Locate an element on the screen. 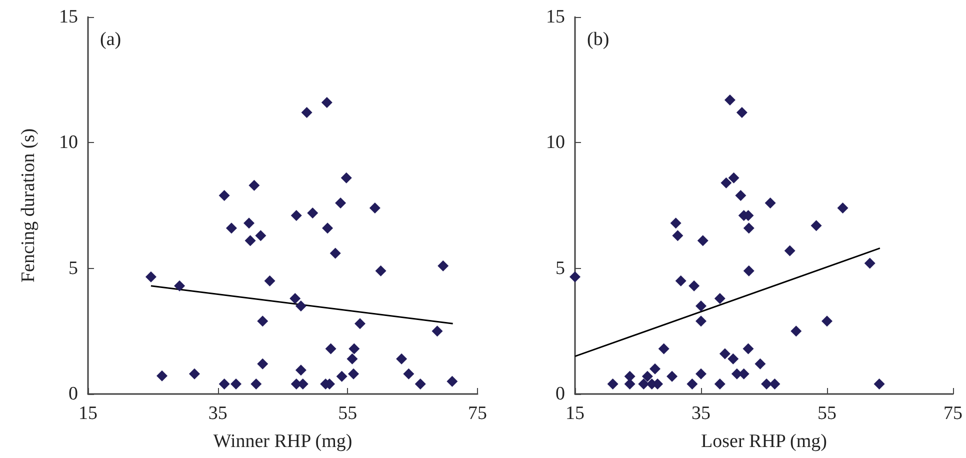 The height and width of the screenshot is (458, 966). y-axis-title: Fencing duration (s) is located at coordinates (28, 205).